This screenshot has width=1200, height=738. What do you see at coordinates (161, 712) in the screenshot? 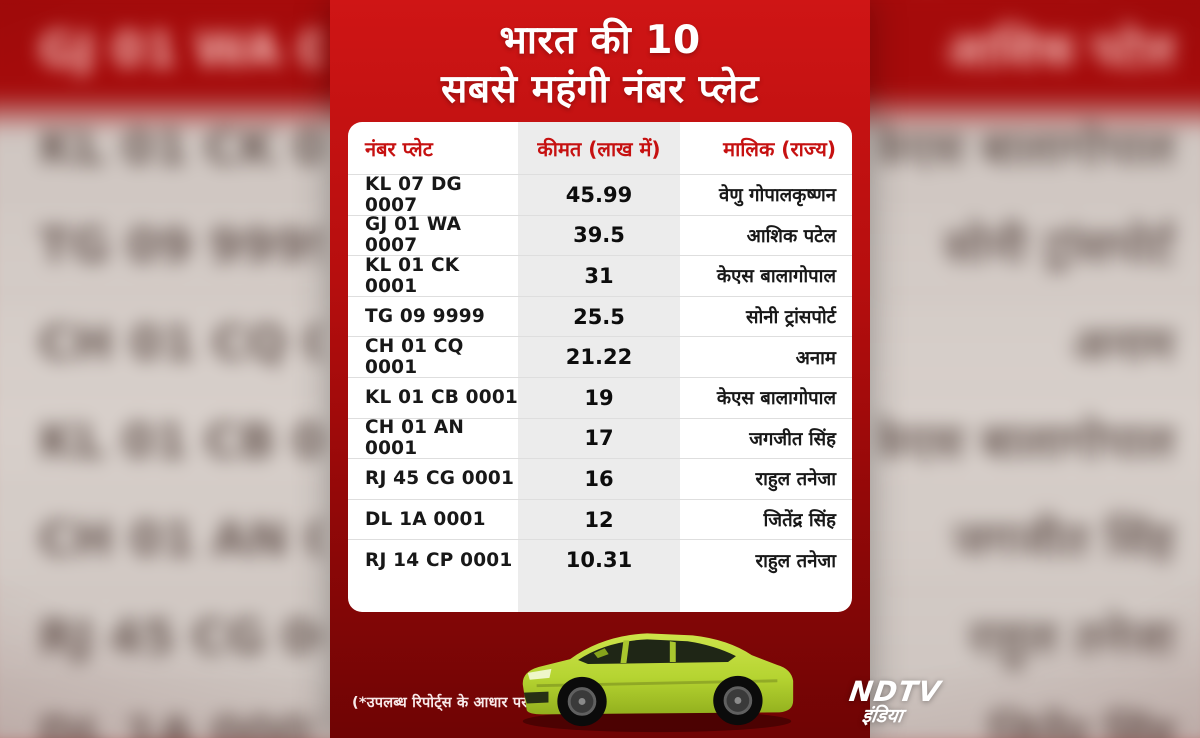
I see `bg-plate-text: DL 1A 0001` at bounding box center [161, 712].